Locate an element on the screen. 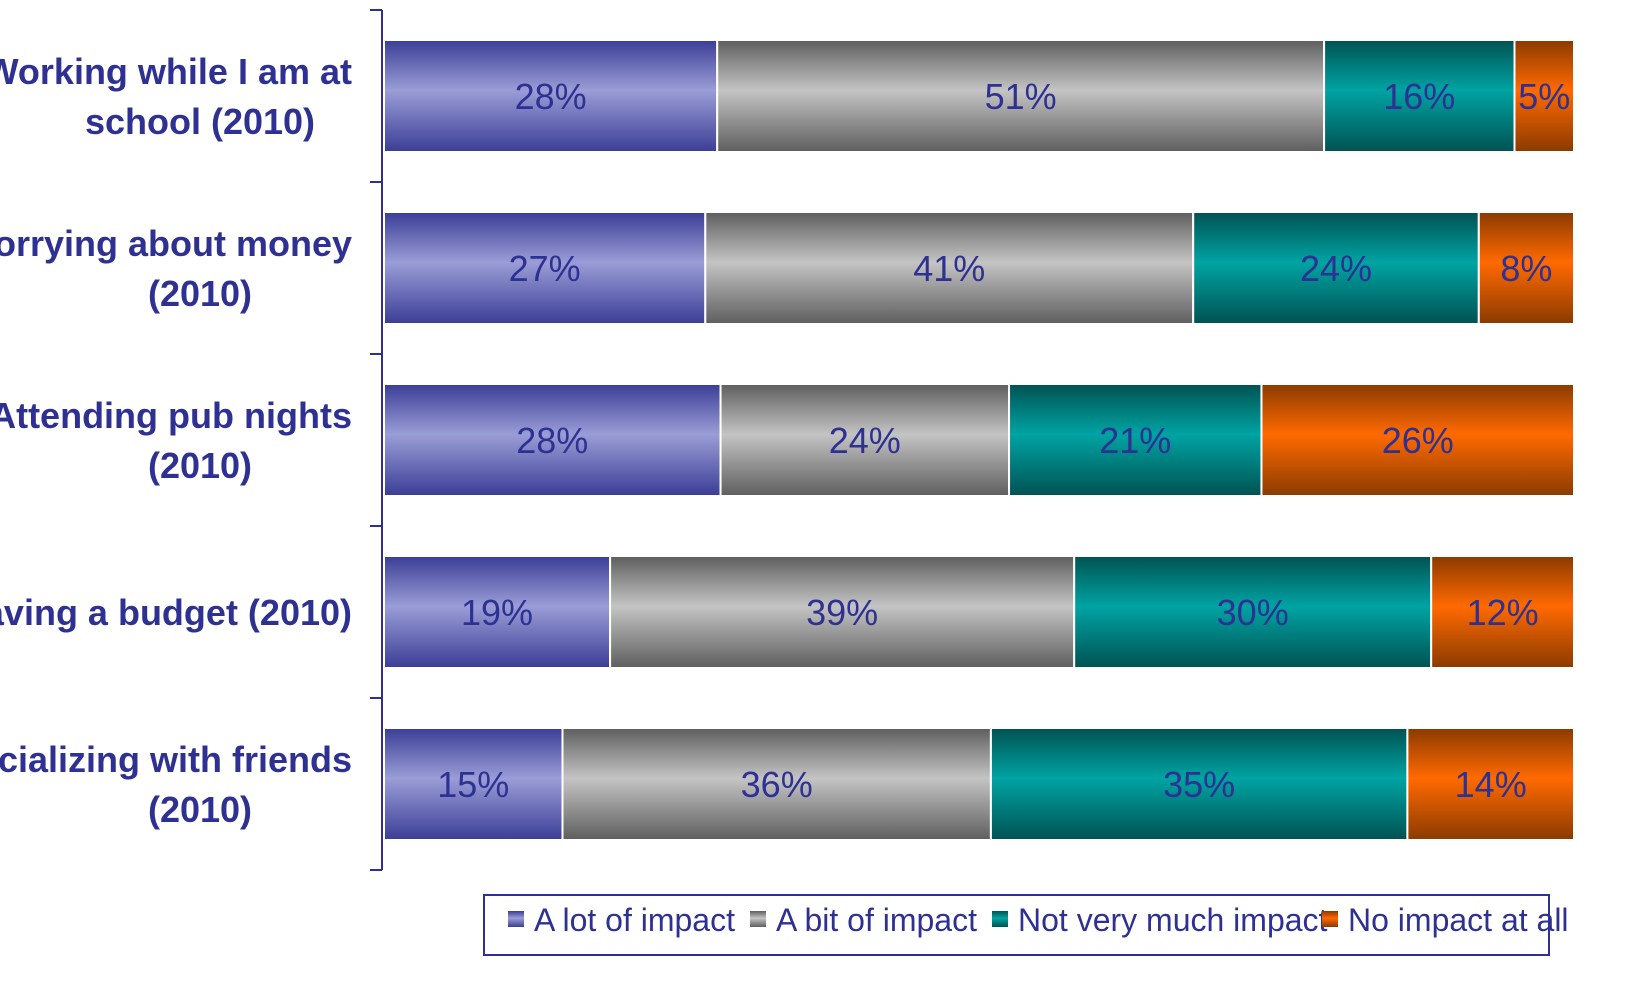 This screenshot has width=1637, height=983. data-label: 5% is located at coordinates (1544, 96).